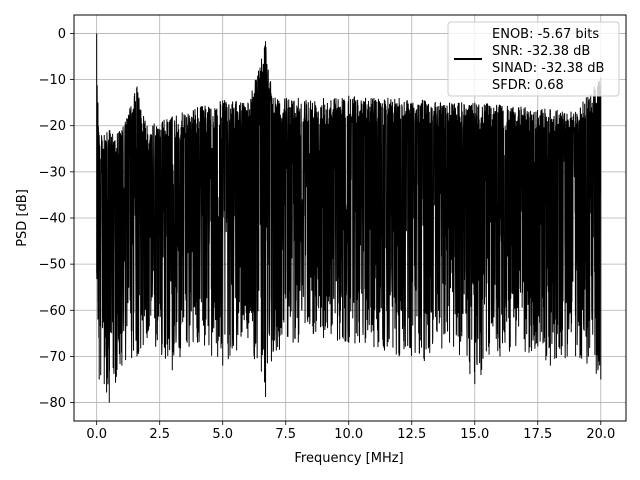  What do you see at coordinates (548, 68) in the screenshot?
I see `legend-sinad: SINAD: -32.38 dB` at bounding box center [548, 68].